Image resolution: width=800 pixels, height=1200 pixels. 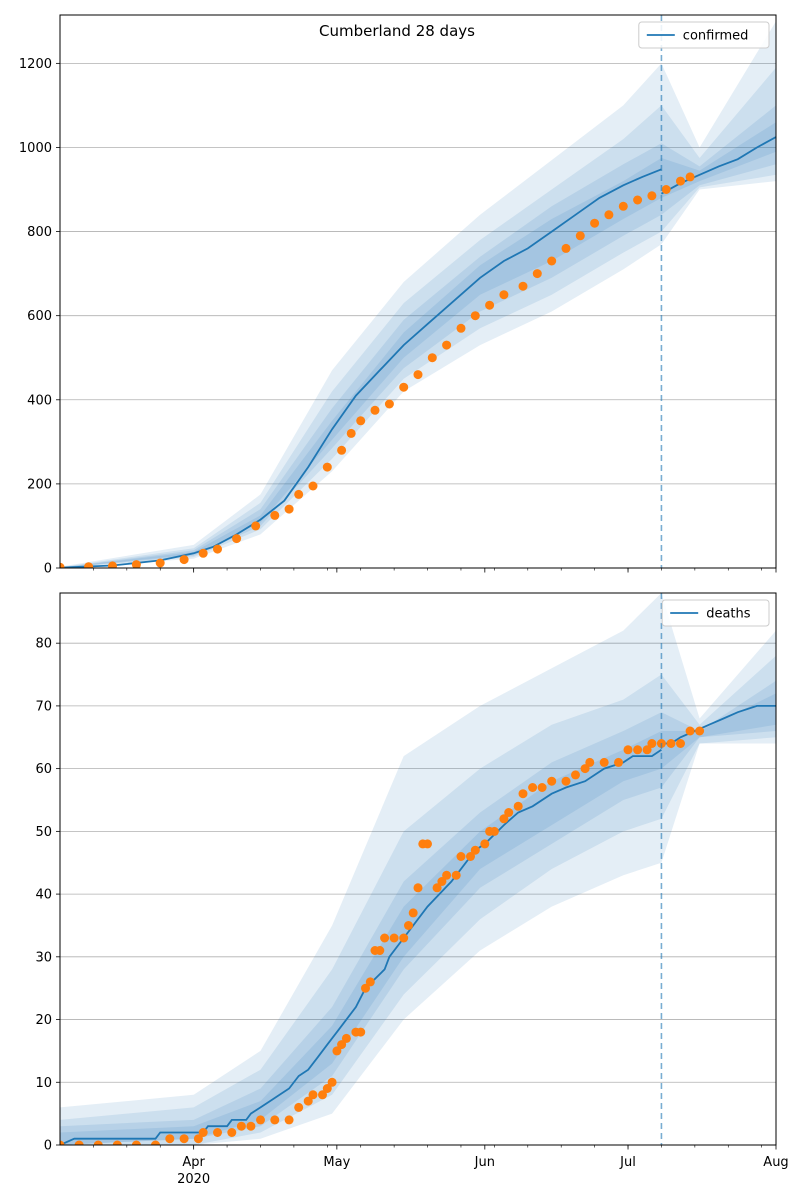 I want to click on y-tick-label: 70, so click(x=43, y=706).